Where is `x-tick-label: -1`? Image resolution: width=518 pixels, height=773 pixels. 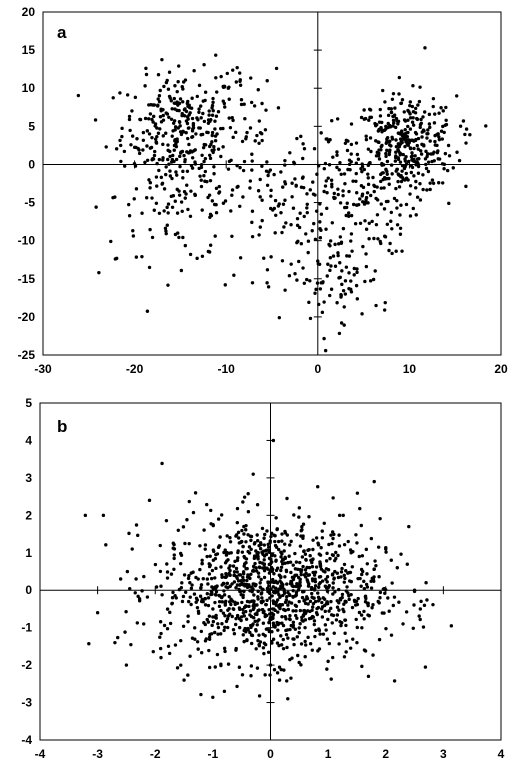 x-tick-label: -1 is located at coordinates (213, 754).